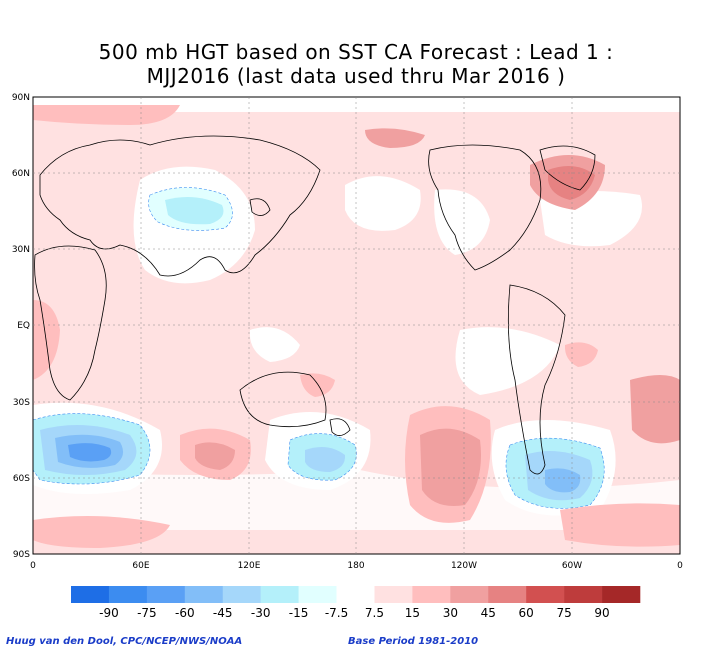 This screenshot has height=650, width=712. What do you see at coordinates (21, 479) in the screenshot?
I see `lat-label-60s: 60S` at bounding box center [21, 479].